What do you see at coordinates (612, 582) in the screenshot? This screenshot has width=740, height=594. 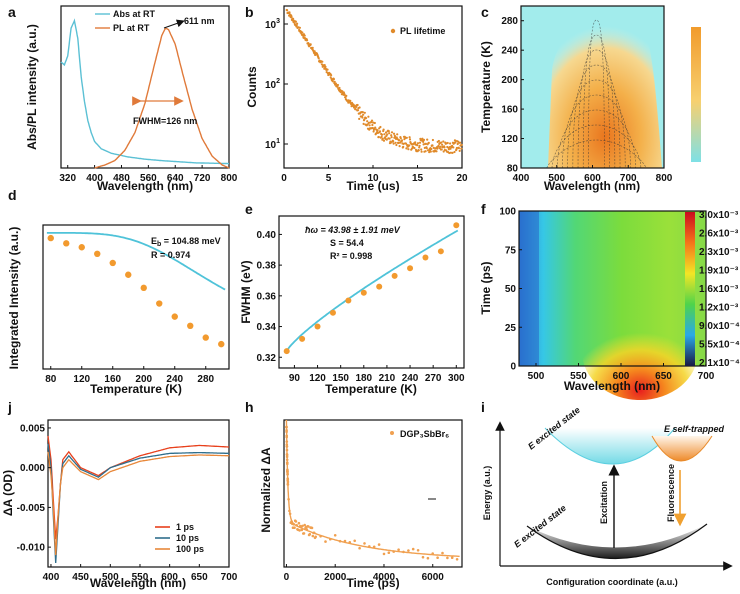 I see `panel-i-xlabel: Configuration coordinate (a.u.)` at bounding box center [612, 582].